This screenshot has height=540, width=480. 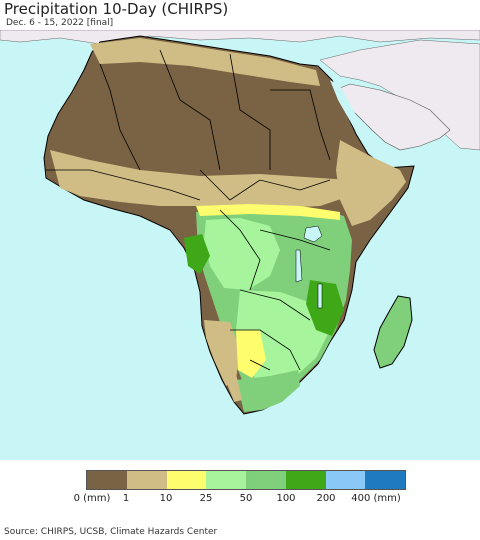 What do you see at coordinates (268, 212) in the screenshot?
I see `yellow-margin-north` at bounding box center [268, 212].